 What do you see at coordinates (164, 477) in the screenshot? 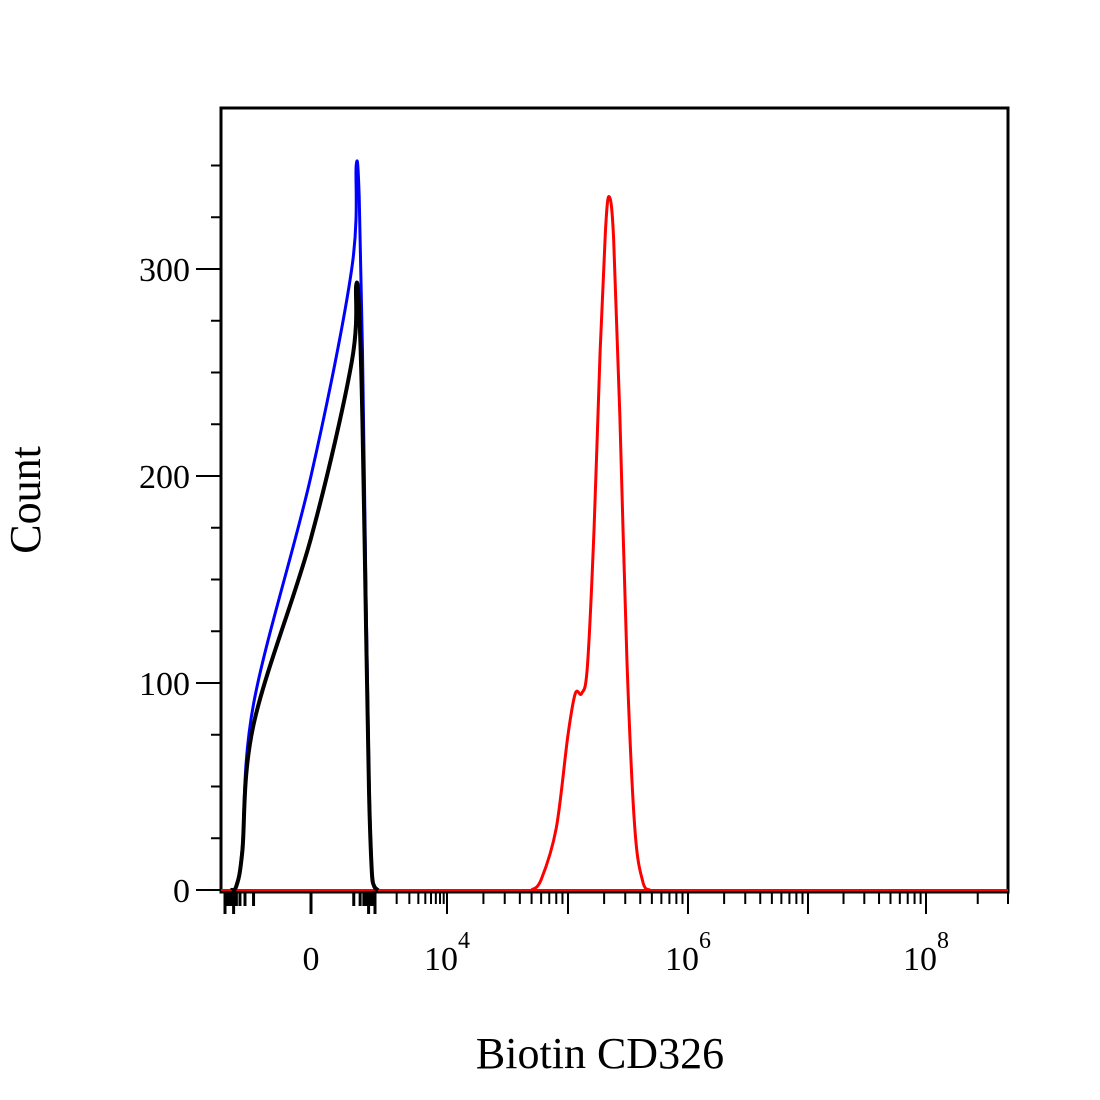
I see `y-tick-label: 200` at bounding box center [164, 477].